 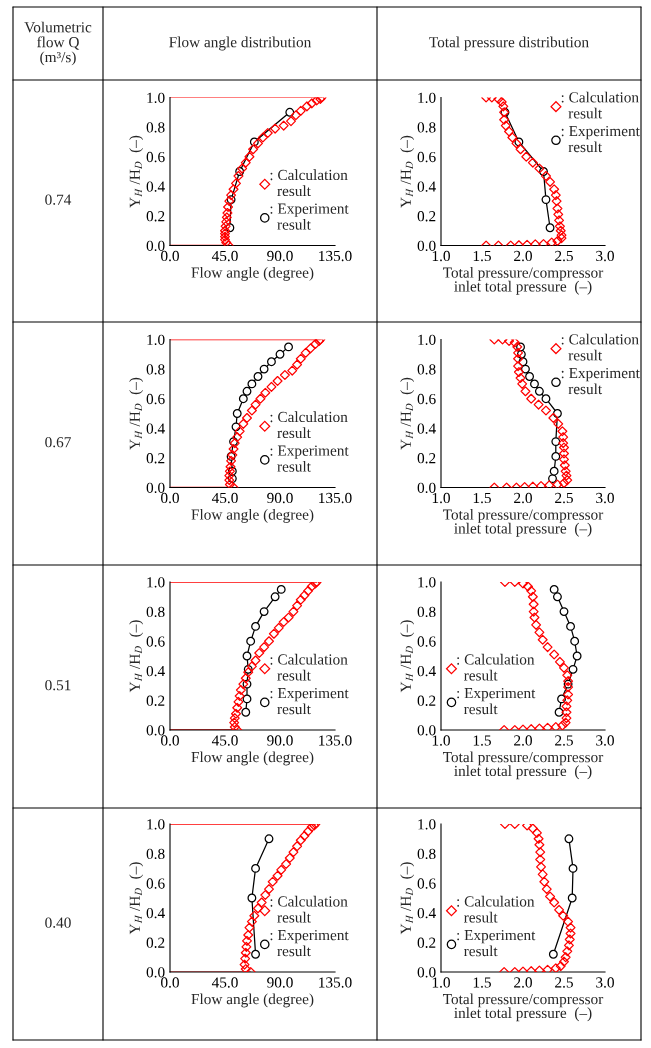 I want to click on text: Total pressure distribution, so click(x=509, y=43).